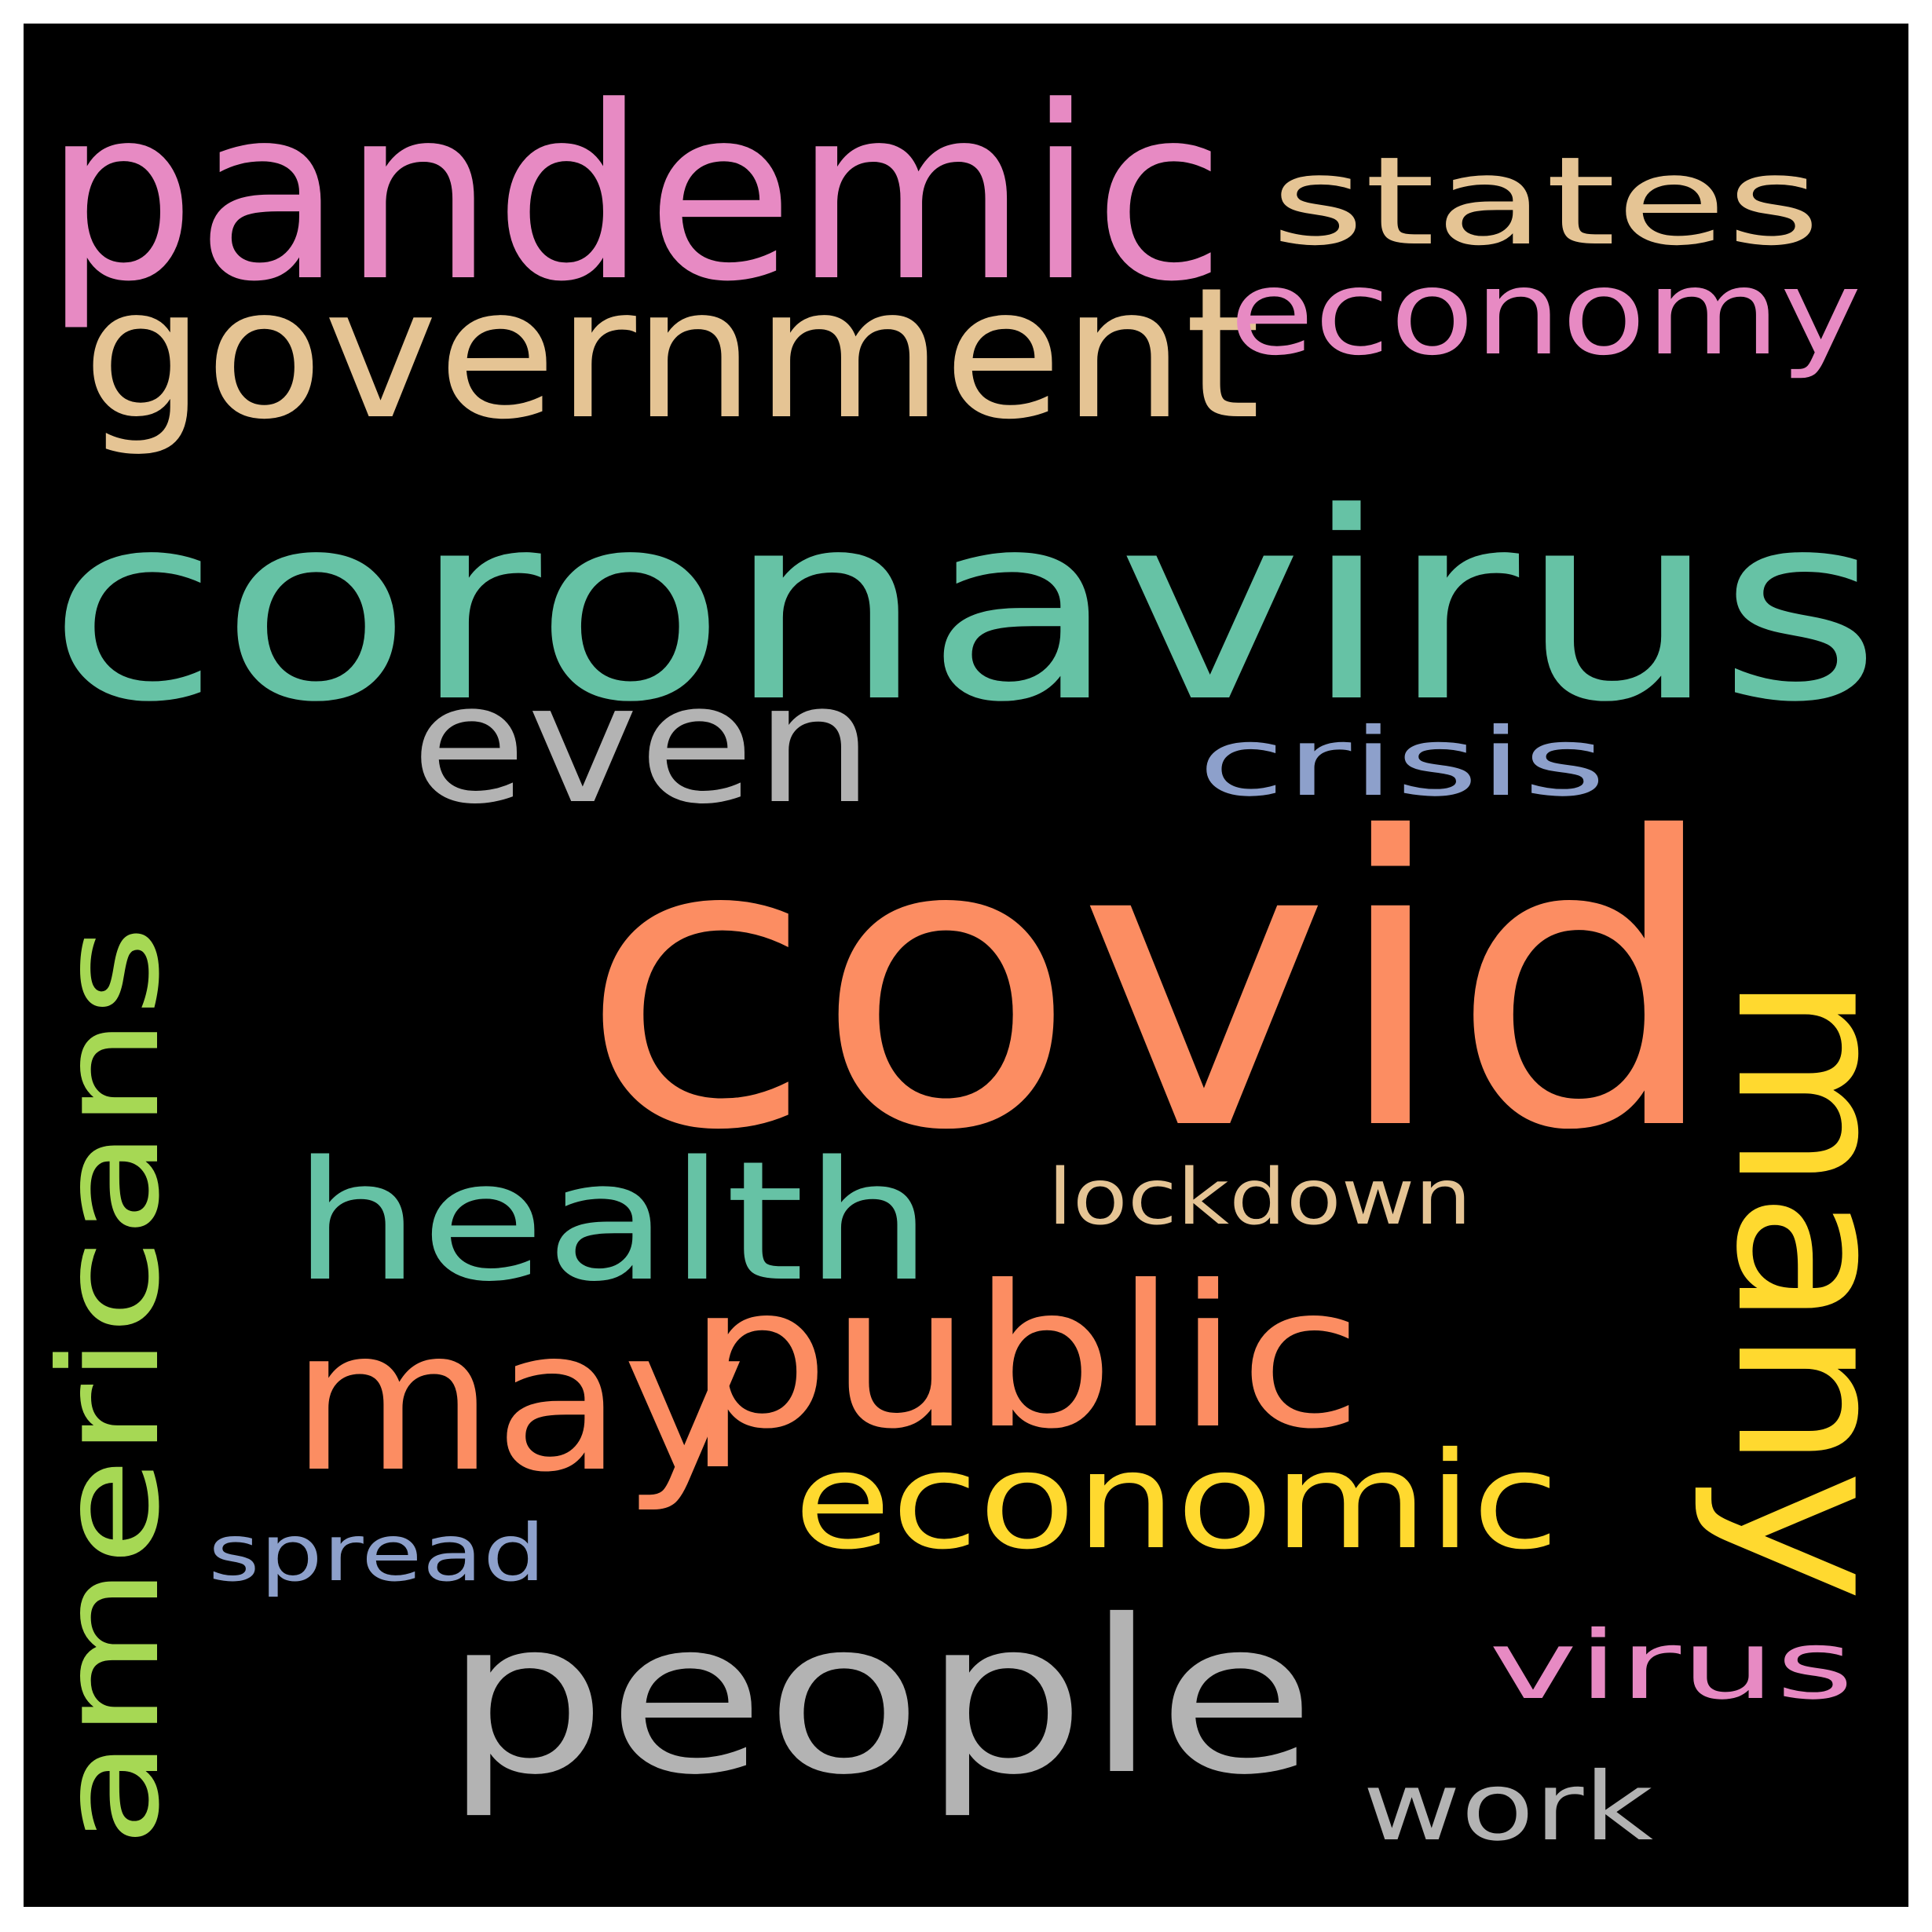 The height and width of the screenshot is (1932, 1932). What do you see at coordinates (1546, 314) in the screenshot?
I see `word-economy: economy` at bounding box center [1546, 314].